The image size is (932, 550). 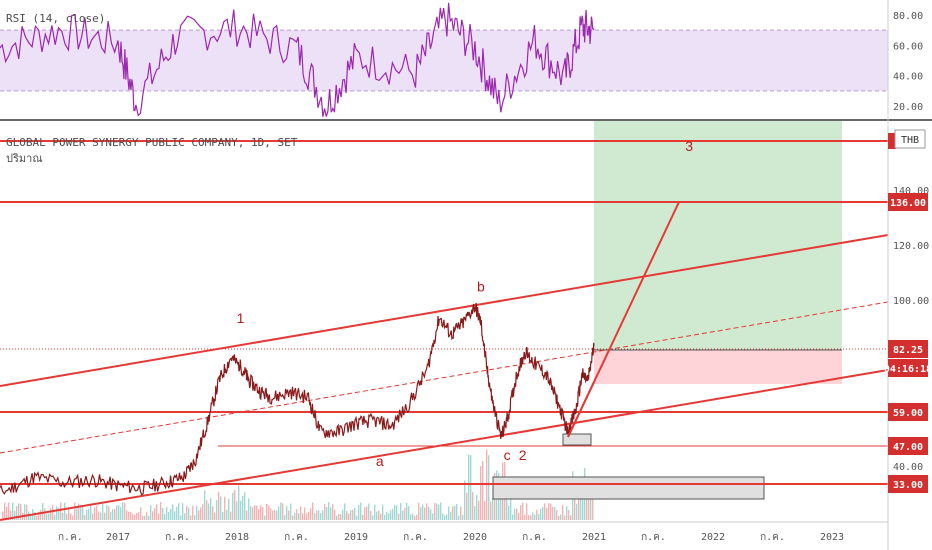 What do you see at coordinates (237, 537) in the screenshot?
I see `time-tick-label: 2018` at bounding box center [237, 537].